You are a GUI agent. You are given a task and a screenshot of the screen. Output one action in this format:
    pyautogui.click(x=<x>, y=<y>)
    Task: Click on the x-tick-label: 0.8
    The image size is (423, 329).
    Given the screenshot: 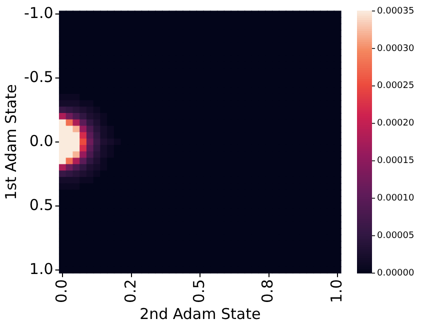 What is the action you would take?
    pyautogui.click(x=267, y=291)
    